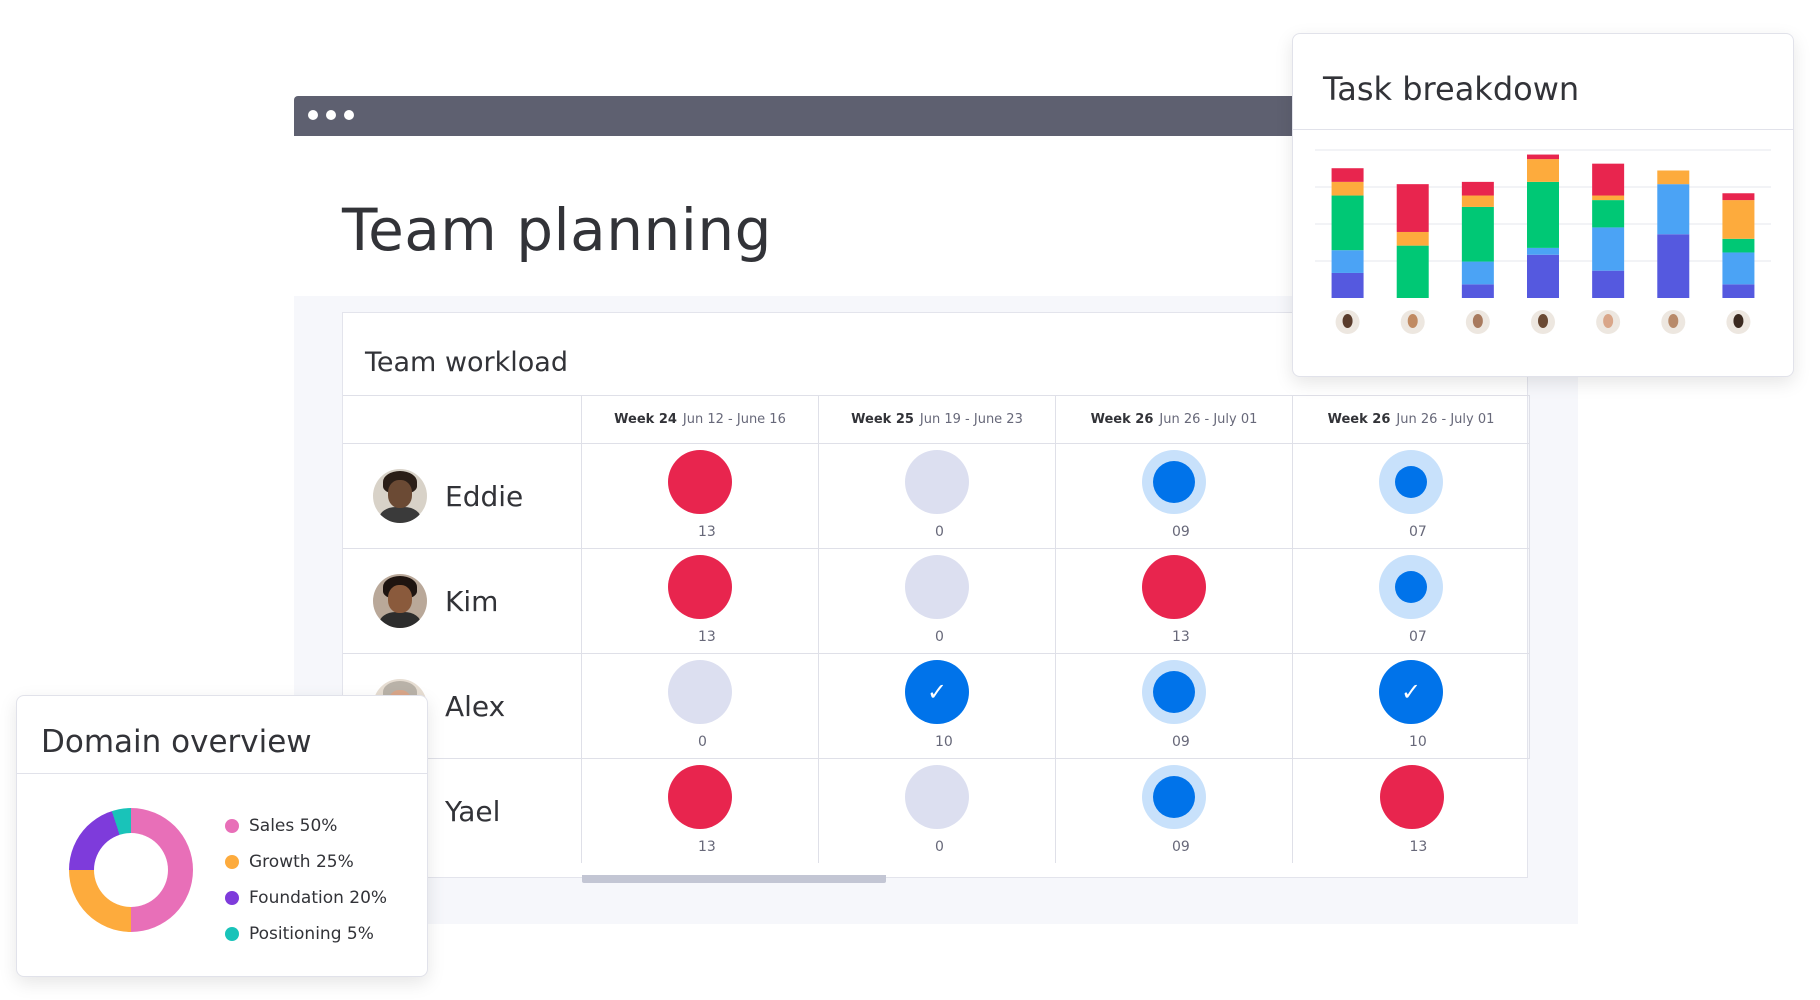  What do you see at coordinates (475, 706) in the screenshot?
I see `person-name: Alex` at bounding box center [475, 706].